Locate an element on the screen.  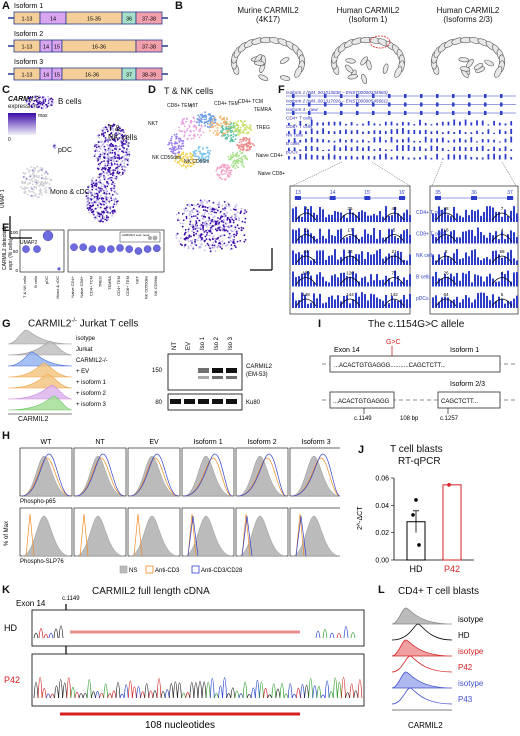
e-xlabel: NK CD56dim is located at coordinates (146, 287).